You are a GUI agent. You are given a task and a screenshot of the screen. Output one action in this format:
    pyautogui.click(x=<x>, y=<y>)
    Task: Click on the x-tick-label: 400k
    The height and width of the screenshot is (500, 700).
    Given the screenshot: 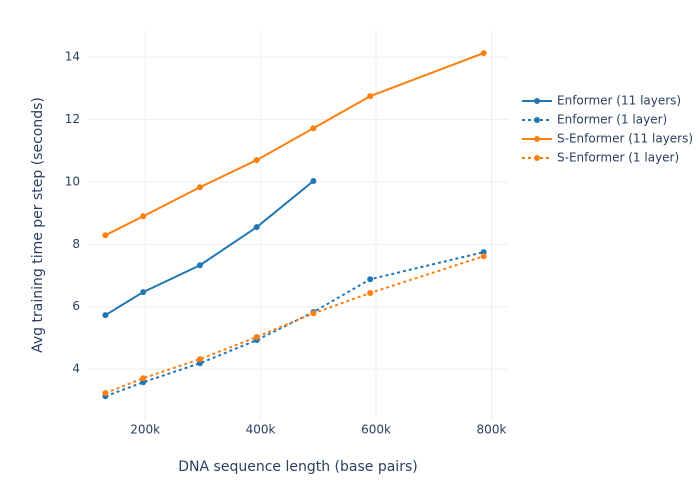 What is the action you would take?
    pyautogui.click(x=261, y=430)
    